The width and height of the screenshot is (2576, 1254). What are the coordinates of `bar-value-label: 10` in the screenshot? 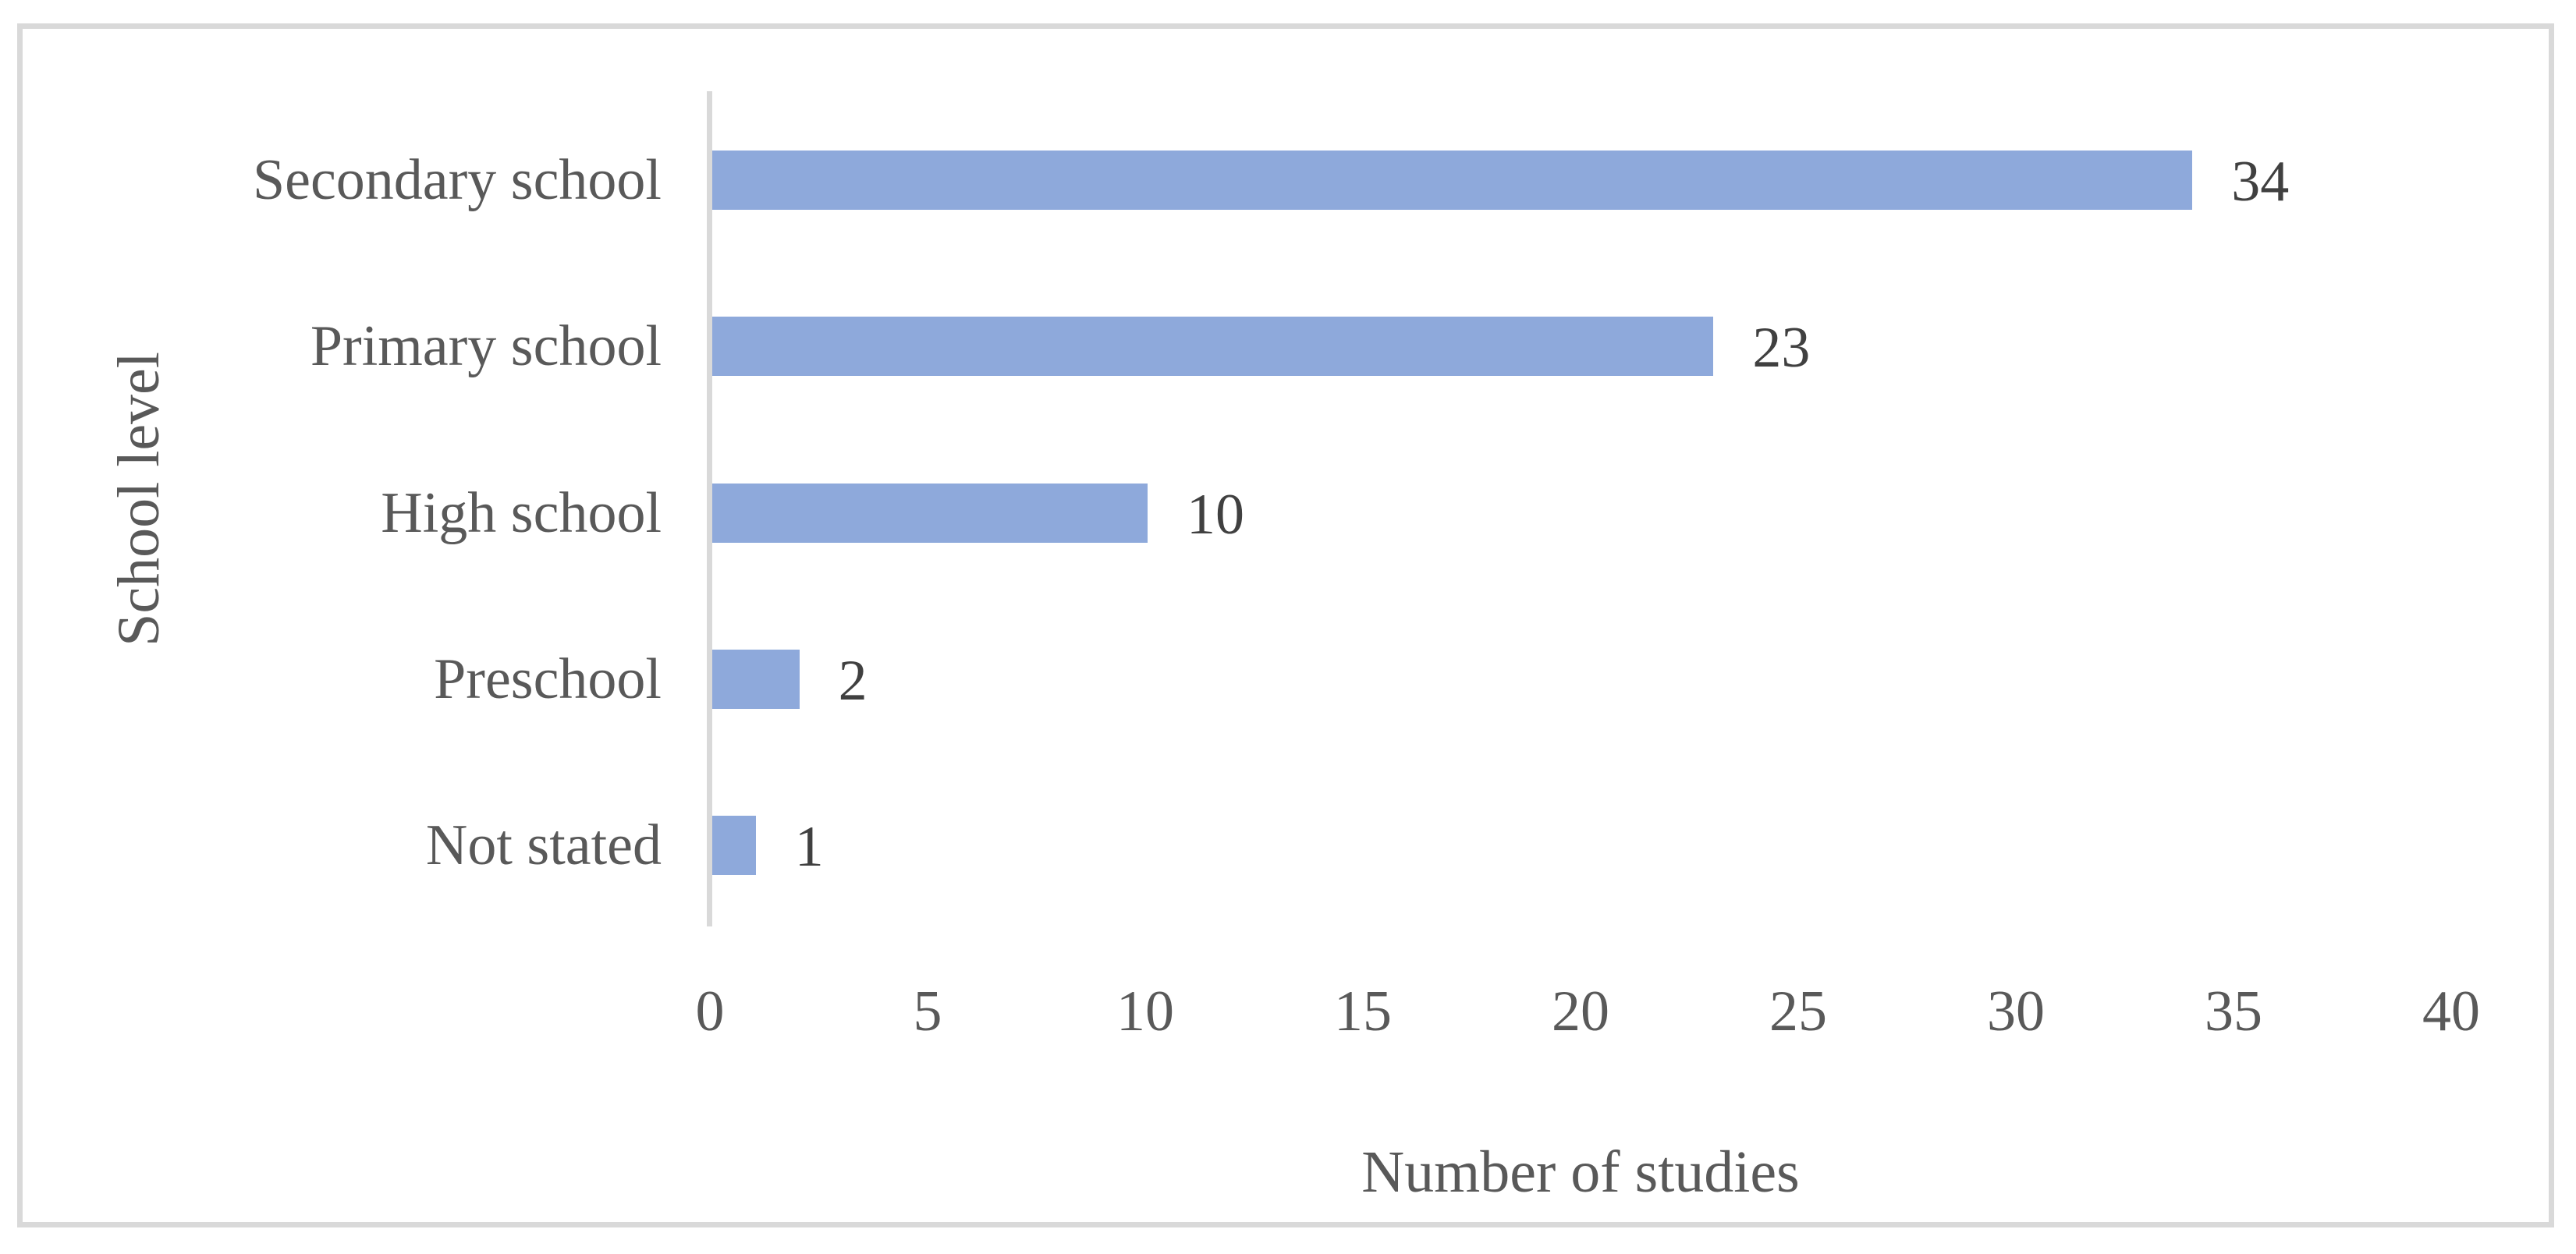 It's located at (1215, 514).